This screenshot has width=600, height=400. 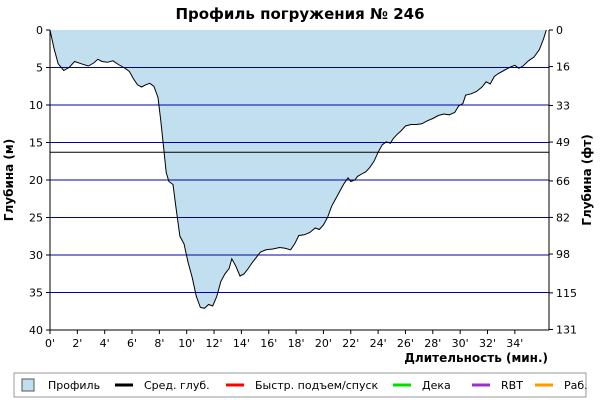 What do you see at coordinates (405, 343) in the screenshot?
I see `x-tick-label-13: 26'` at bounding box center [405, 343].